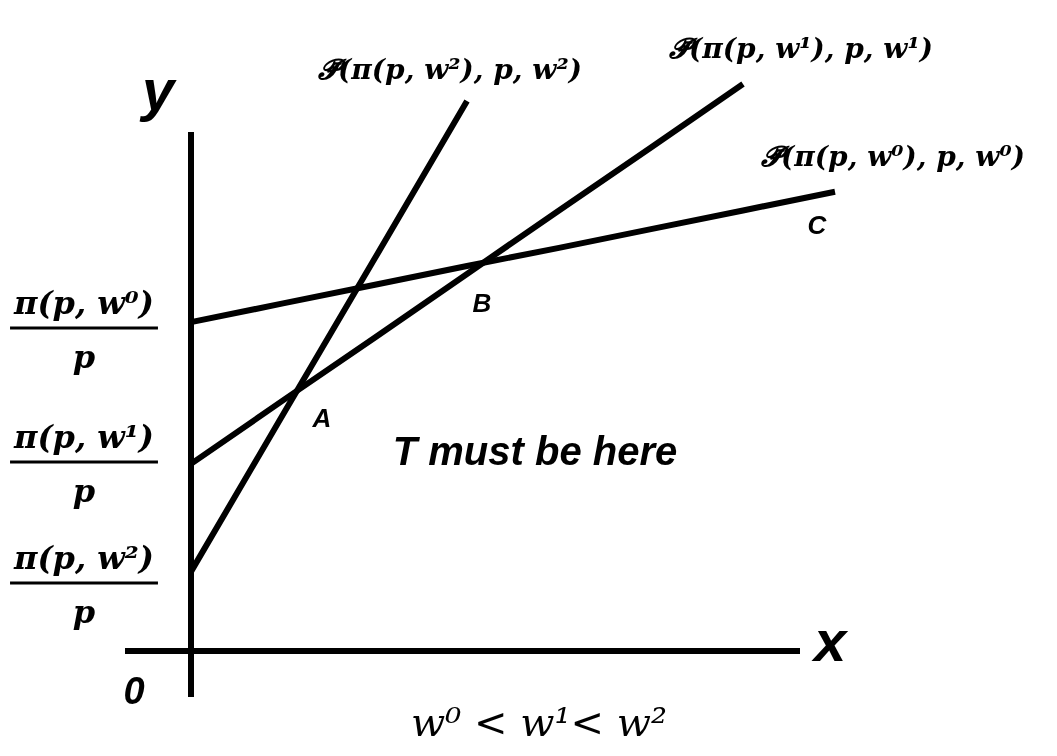  I want to click on annotation: B, so click(482, 303).